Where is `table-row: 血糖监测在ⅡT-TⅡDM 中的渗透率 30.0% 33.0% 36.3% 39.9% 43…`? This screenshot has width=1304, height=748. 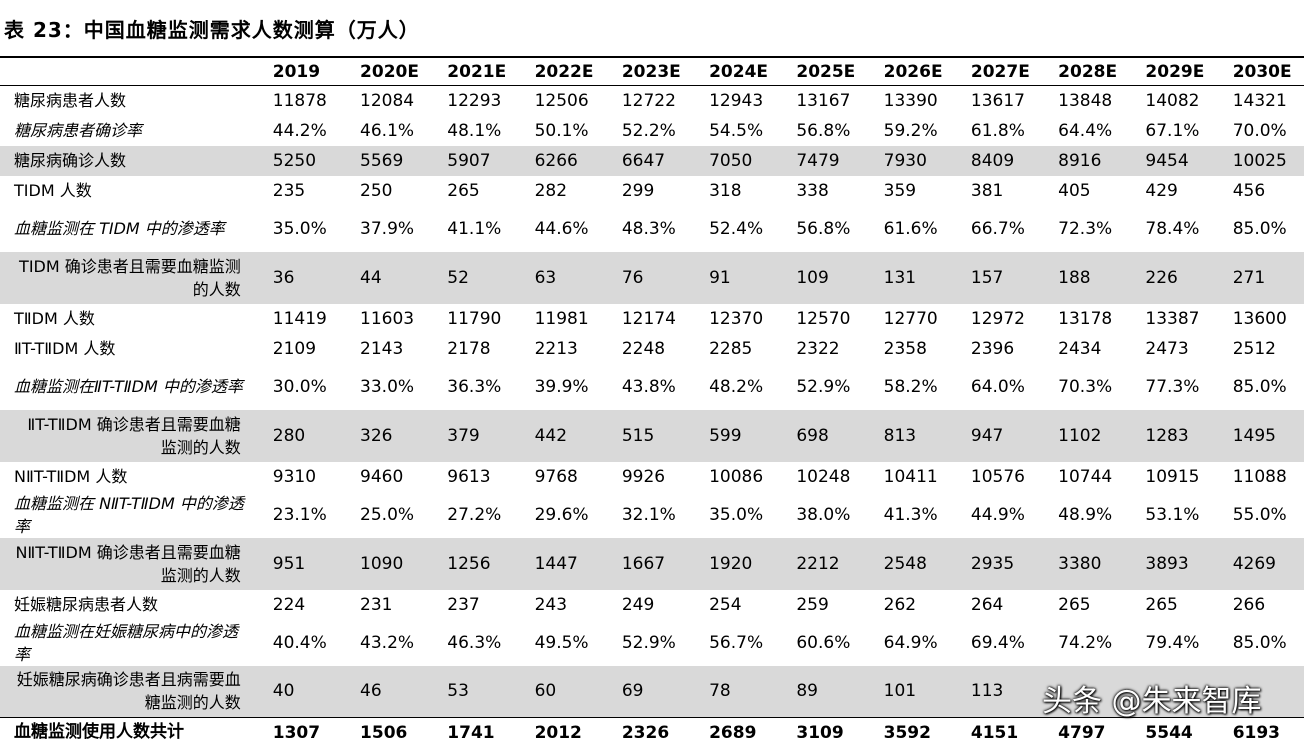 table-row: 血糖监测在ⅡT-TⅡDM 中的渗透率 30.0% 33.0% 36.3% 39.9% 43… is located at coordinates (652, 387).